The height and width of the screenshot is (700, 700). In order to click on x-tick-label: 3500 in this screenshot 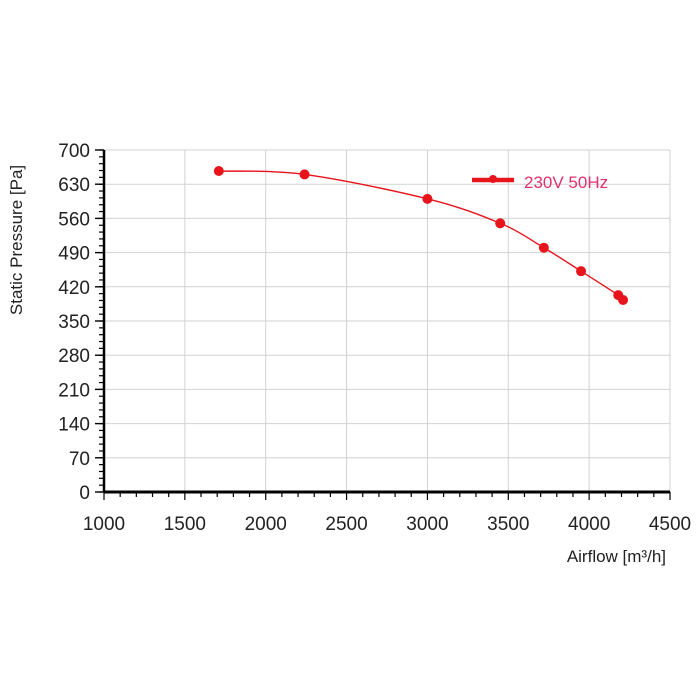, I will do `click(508, 524)`.